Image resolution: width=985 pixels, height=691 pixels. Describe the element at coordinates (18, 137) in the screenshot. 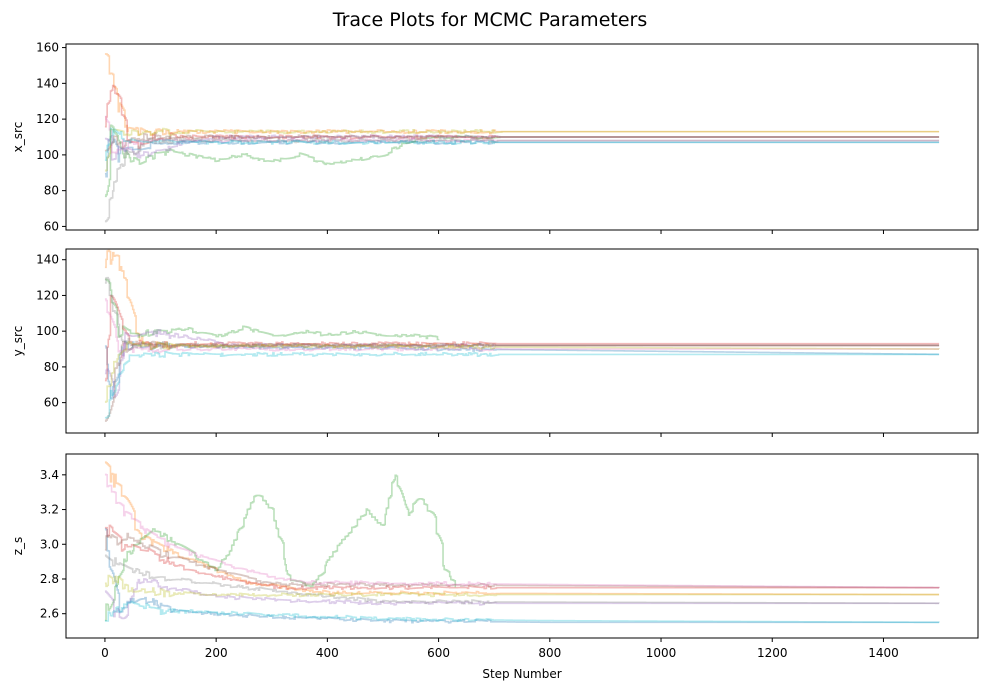

I see `y-axis-label: x_src` at that location.